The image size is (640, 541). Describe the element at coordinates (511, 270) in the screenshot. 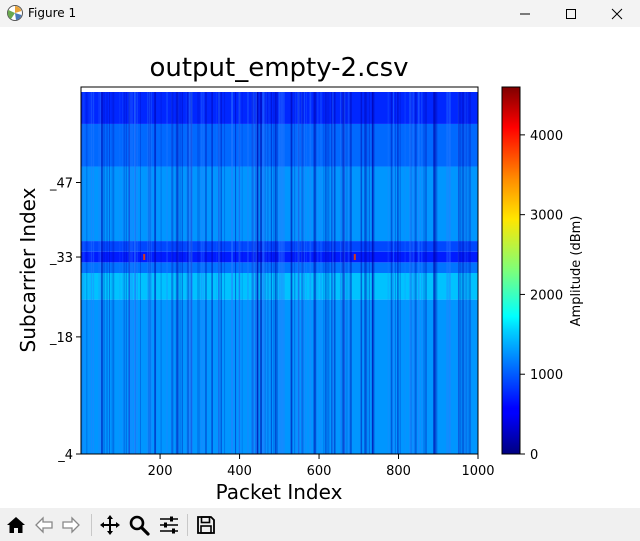

I see `colorbar` at that location.